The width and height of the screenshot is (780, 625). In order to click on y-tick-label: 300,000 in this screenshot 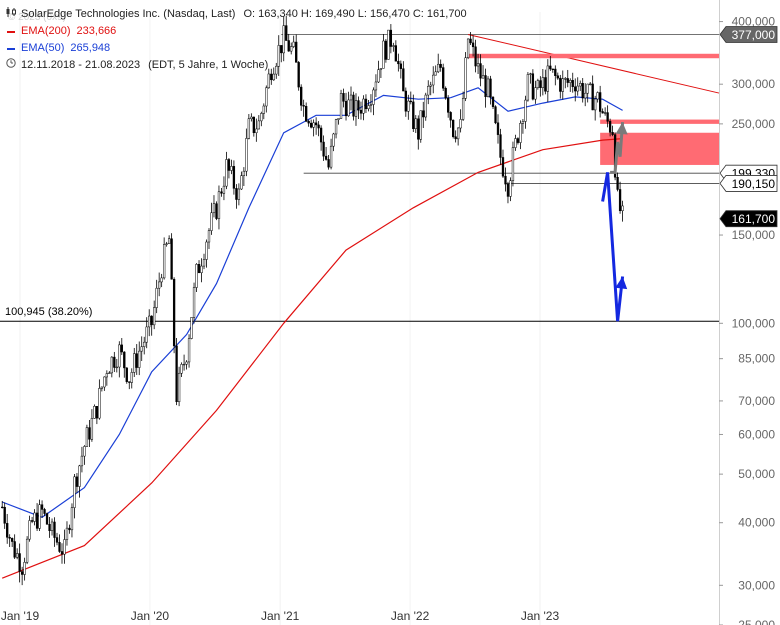, I will do `click(754, 84)`.